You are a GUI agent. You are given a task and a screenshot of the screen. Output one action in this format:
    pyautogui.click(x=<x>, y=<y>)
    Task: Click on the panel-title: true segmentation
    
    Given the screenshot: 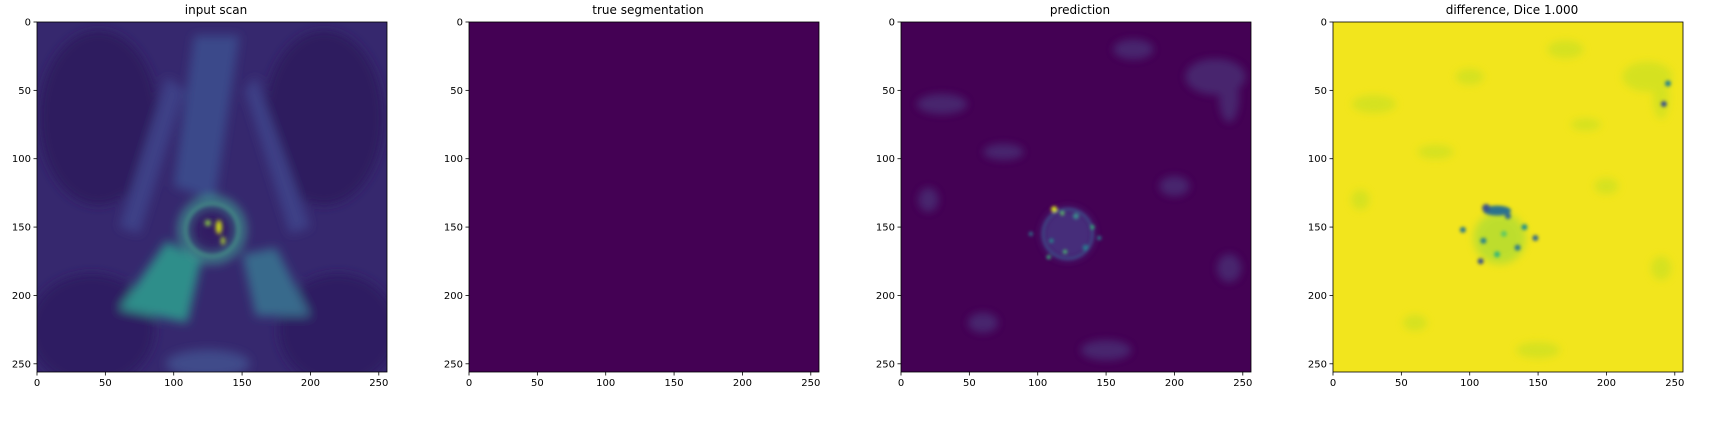 What is the action you would take?
    pyautogui.click(x=648, y=10)
    